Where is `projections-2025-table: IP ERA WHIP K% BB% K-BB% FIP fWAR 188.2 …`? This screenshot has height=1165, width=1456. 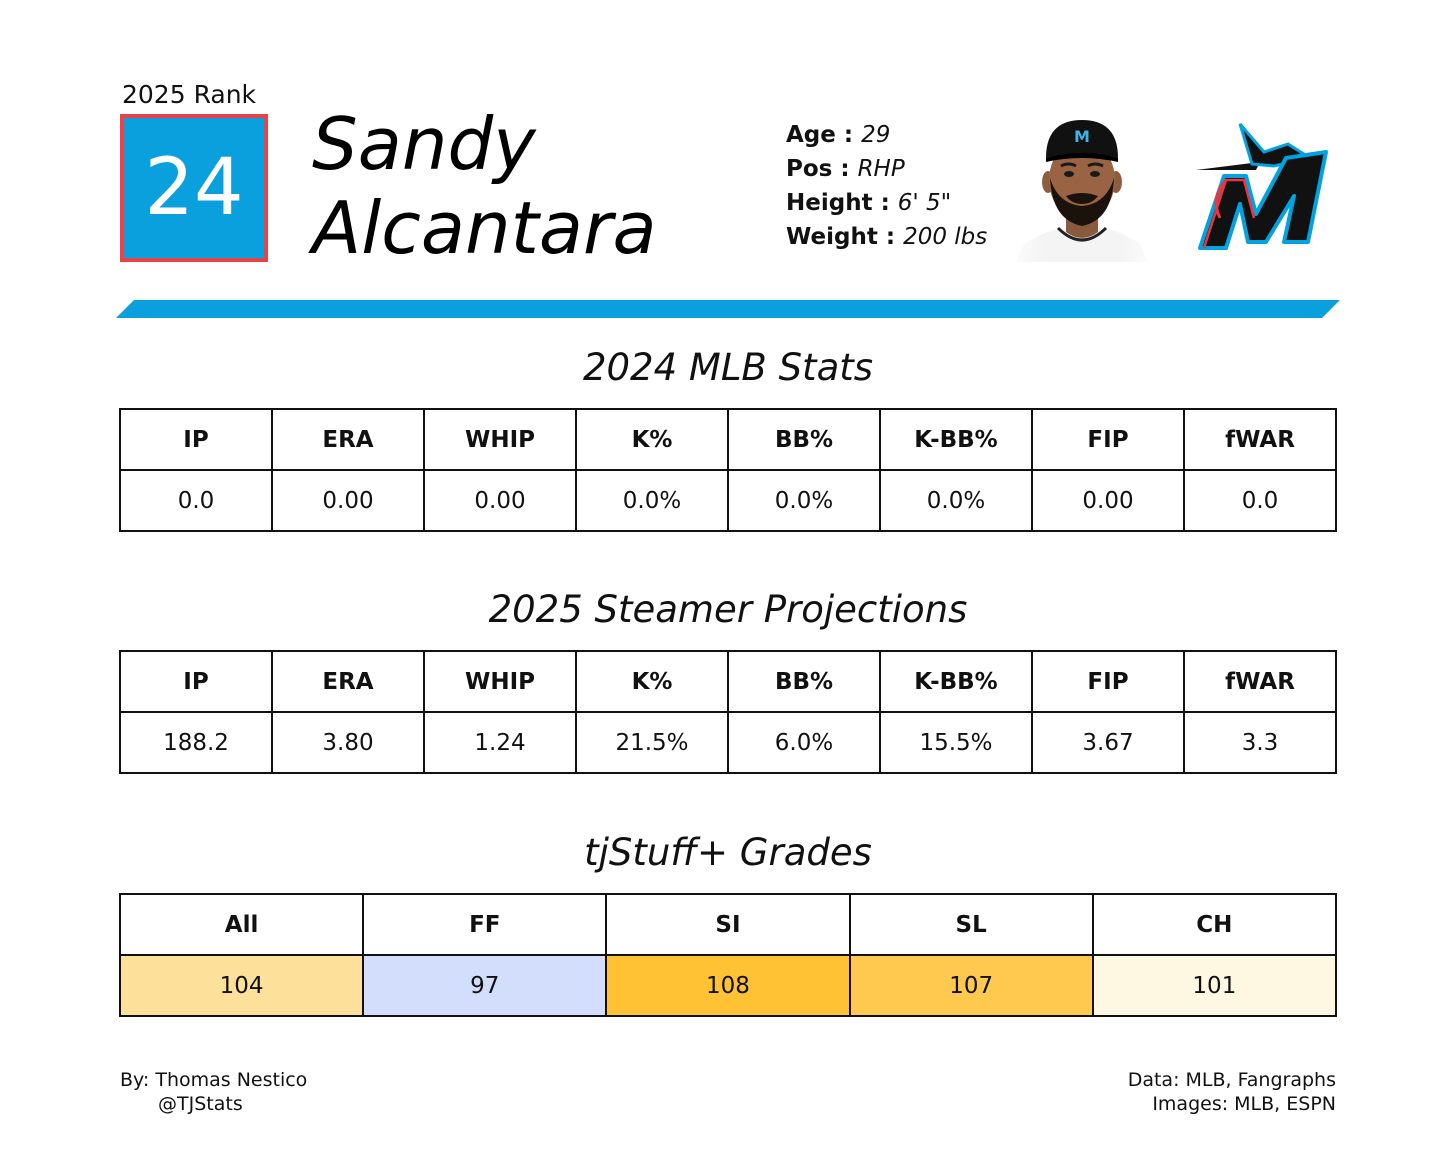 projections-2025-table: IP ERA WHIP K% BB% K-BB% FIP fWAR 188.2 … is located at coordinates (728, 712).